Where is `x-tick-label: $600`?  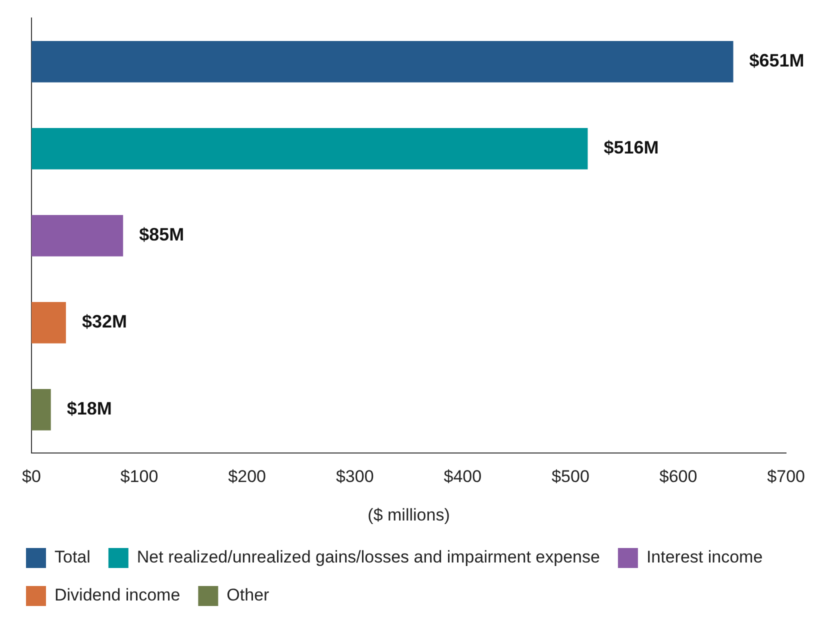
x-tick-label: $600 is located at coordinates (678, 476).